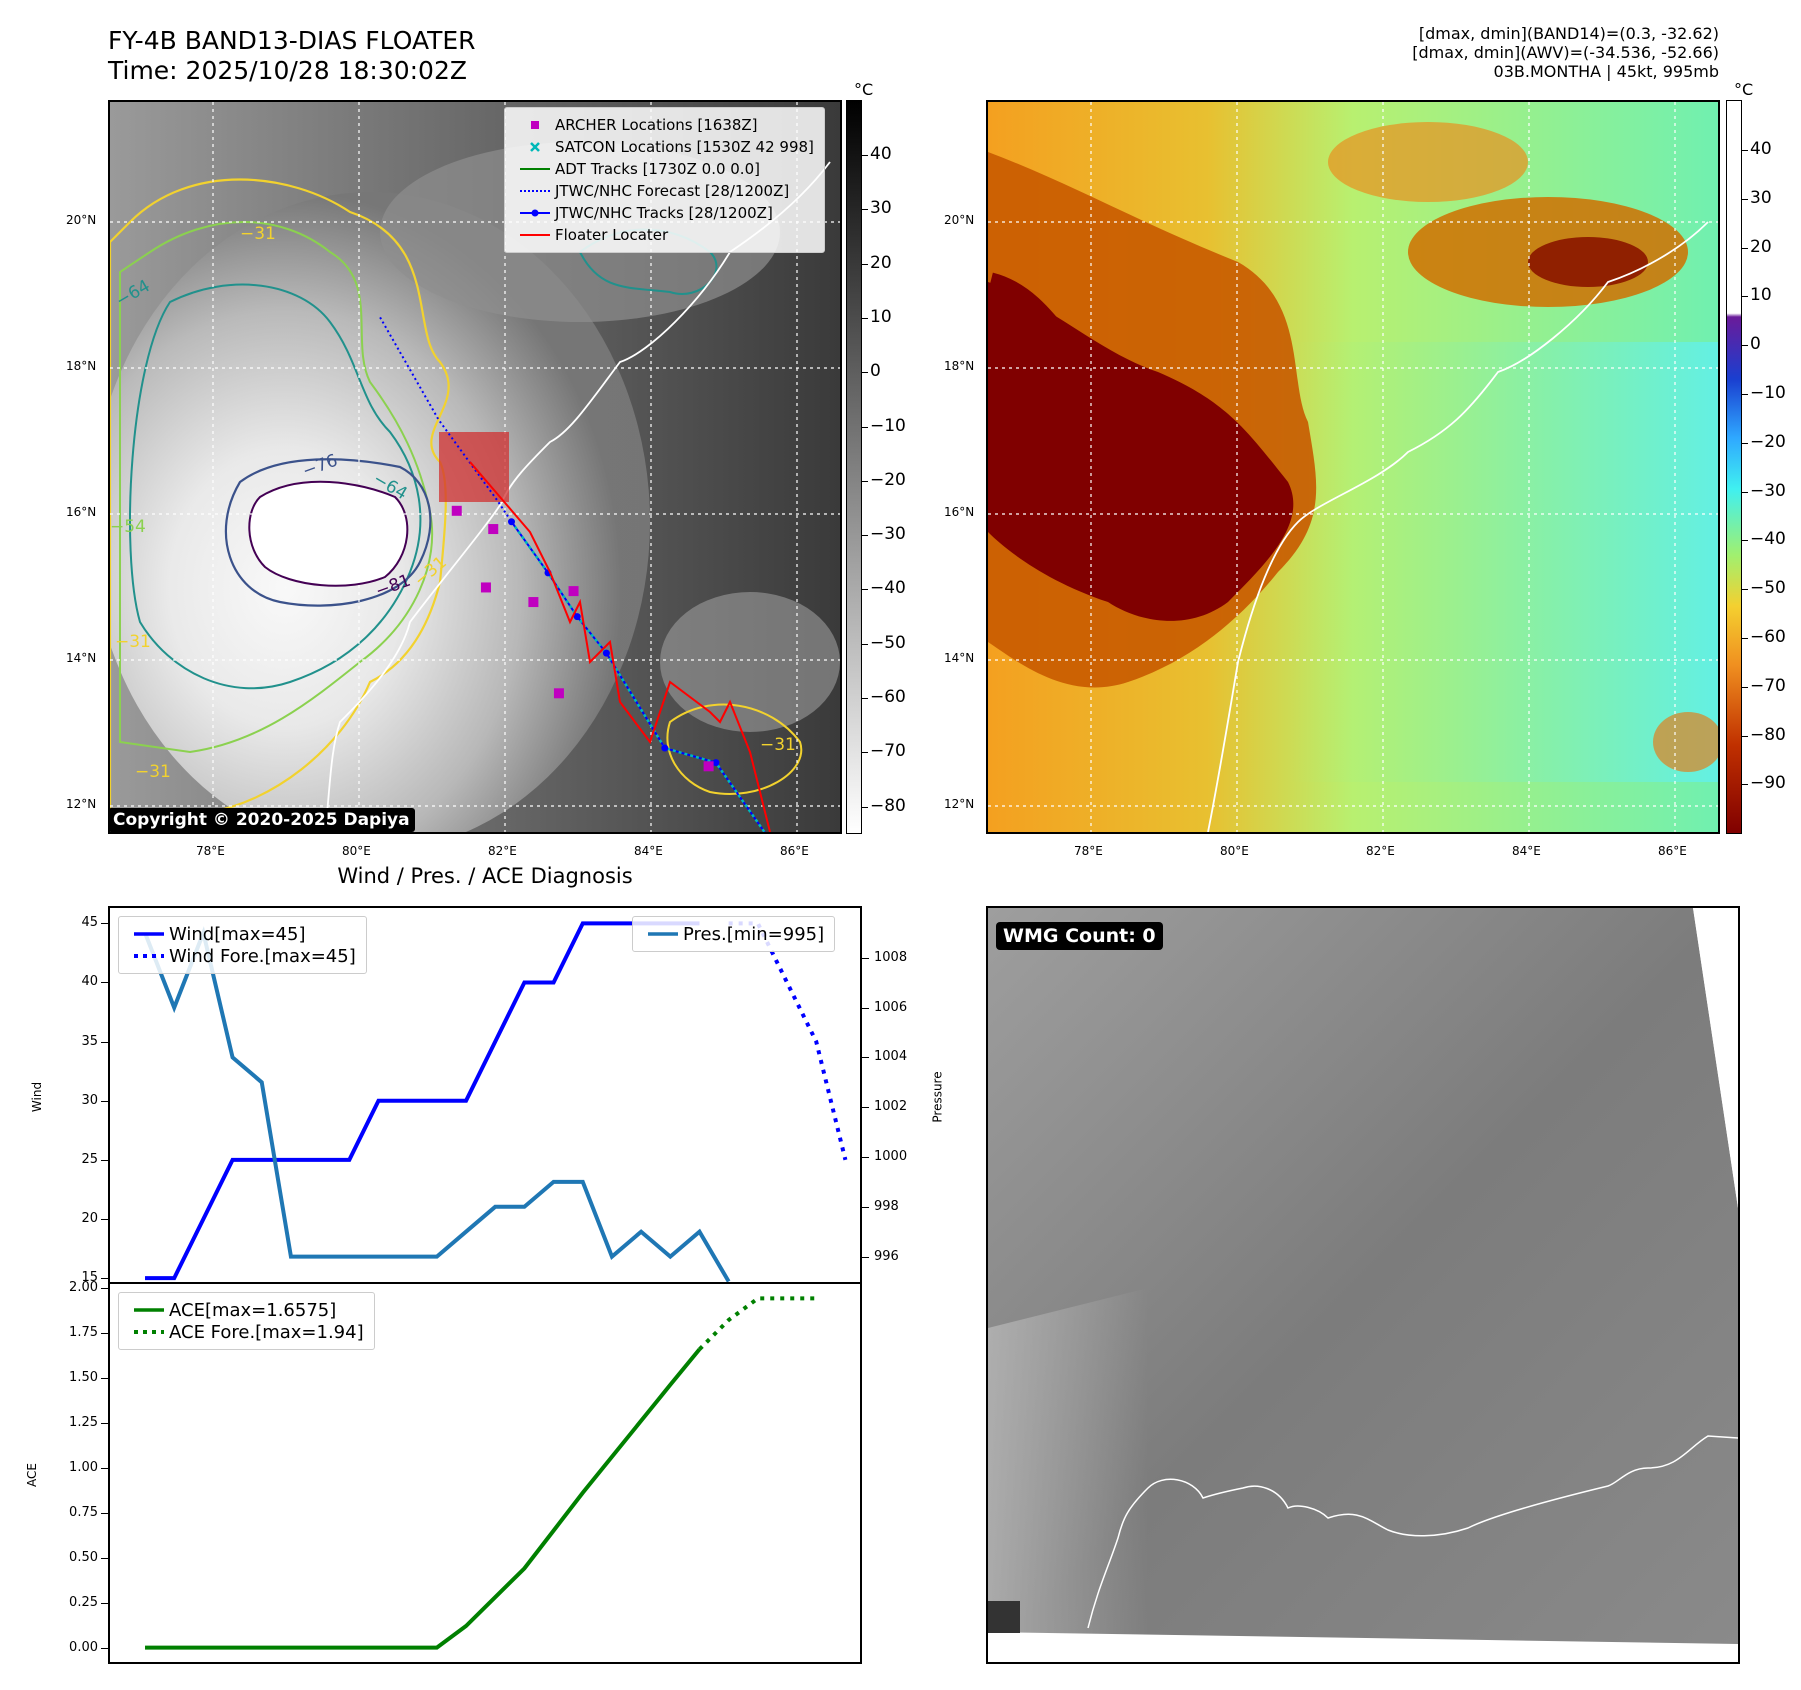  I want to click on colorbar-tick-label: −30, so click(888, 534).